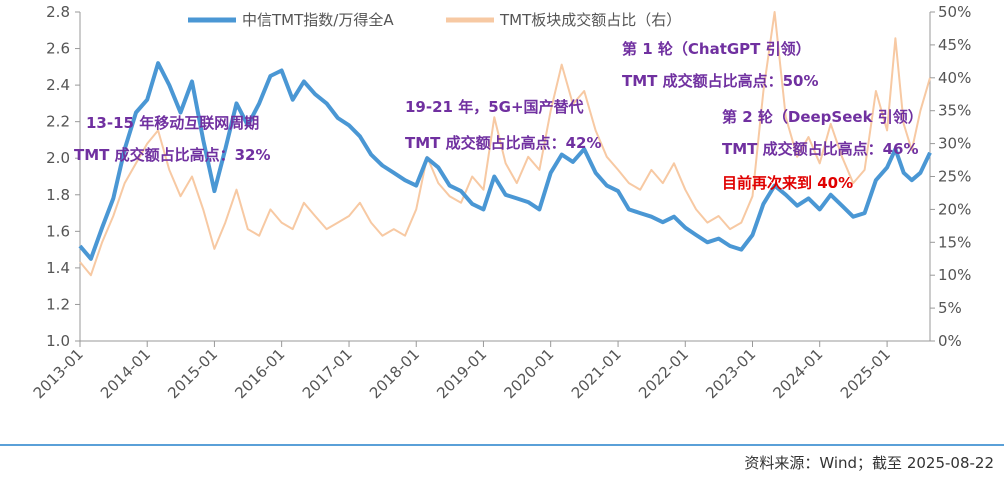  I want to click on x-tick-label: 2017-01, so click(327, 373).